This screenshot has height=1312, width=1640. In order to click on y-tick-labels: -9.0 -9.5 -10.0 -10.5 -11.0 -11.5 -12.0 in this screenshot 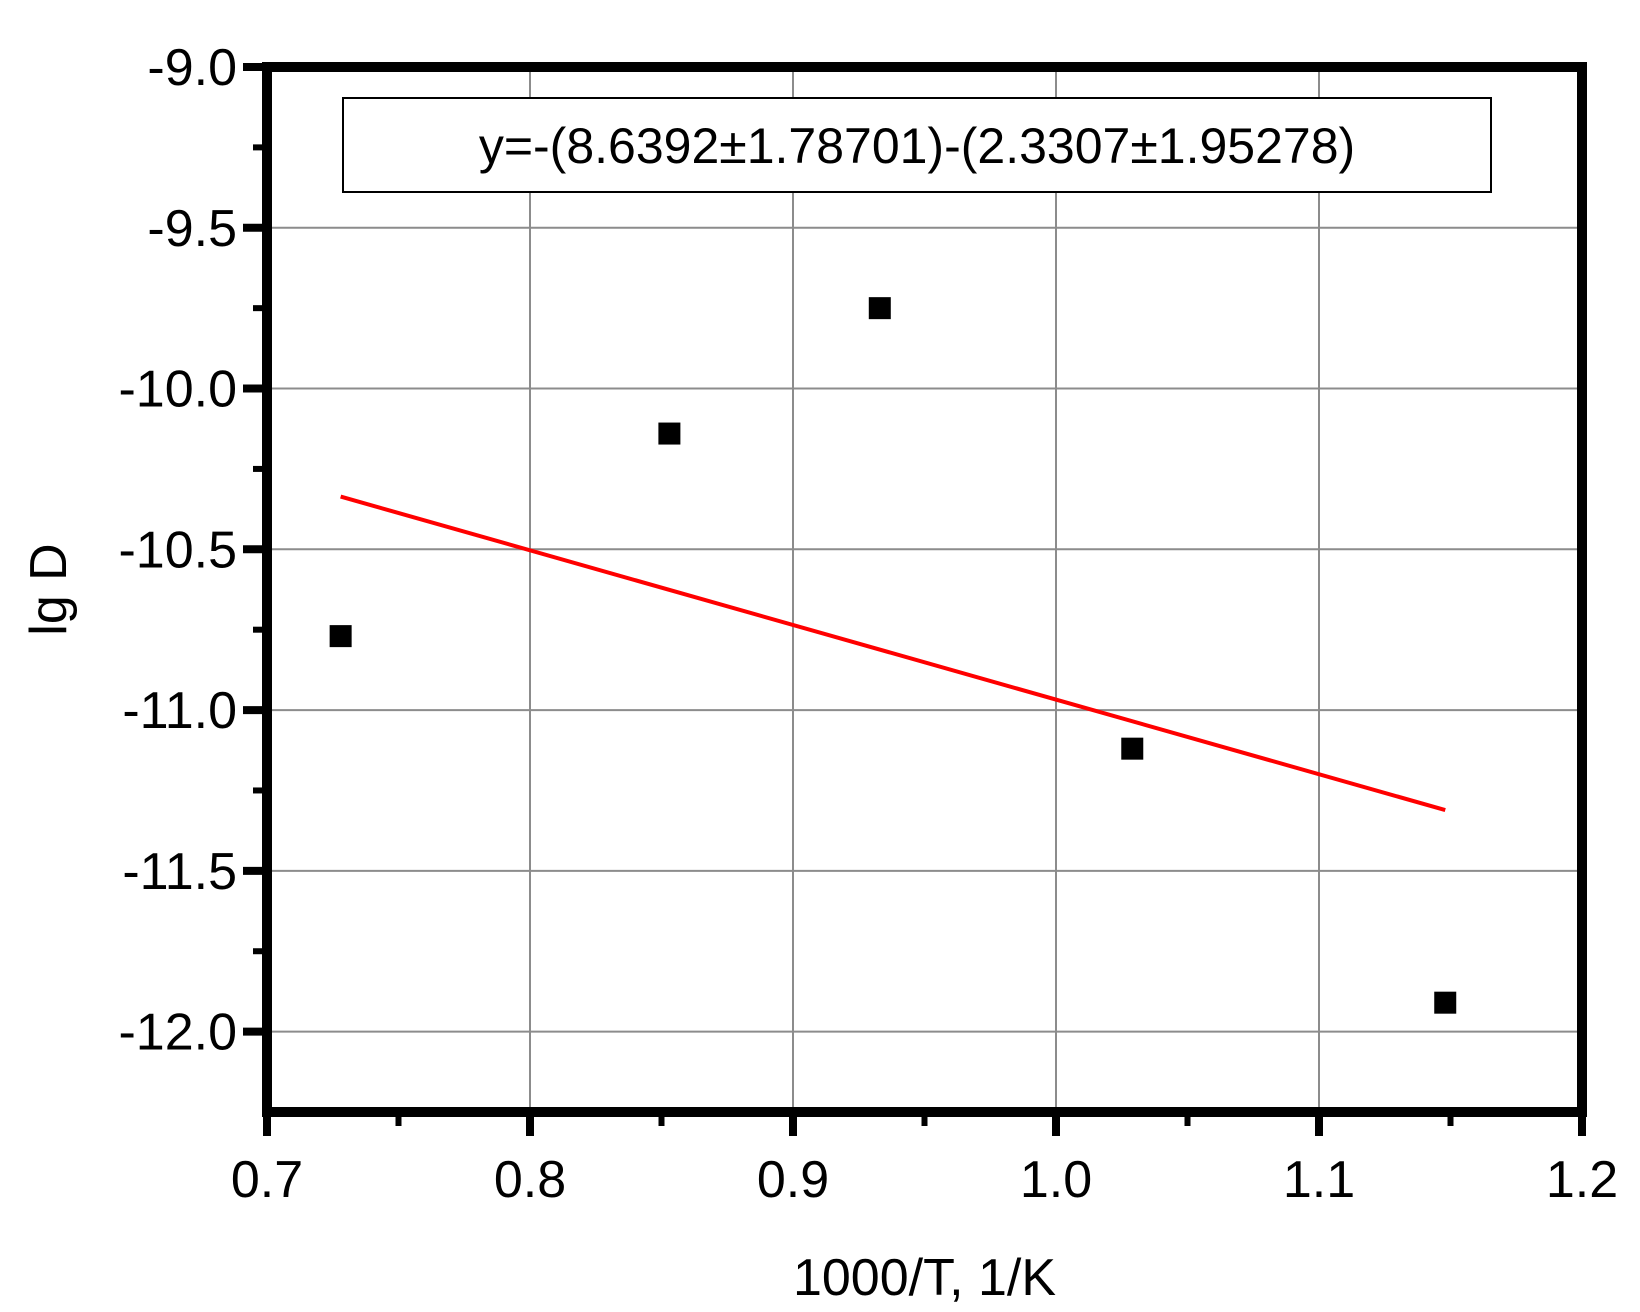, I will do `click(177, 550)`.